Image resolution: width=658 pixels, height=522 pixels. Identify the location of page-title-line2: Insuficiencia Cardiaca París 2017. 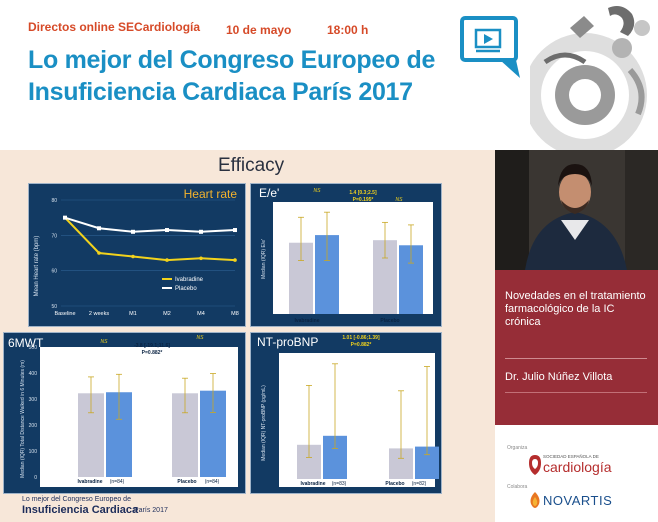
(220, 92).